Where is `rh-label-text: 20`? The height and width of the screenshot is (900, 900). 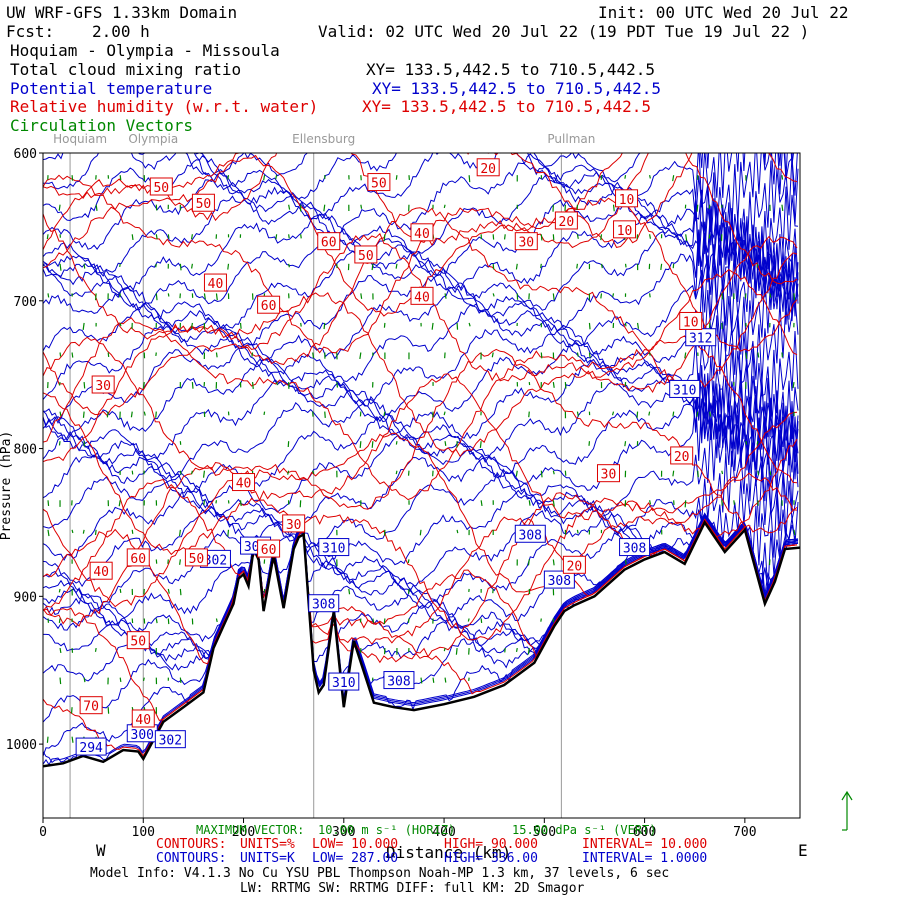
rh-label-text: 20 is located at coordinates (575, 566).